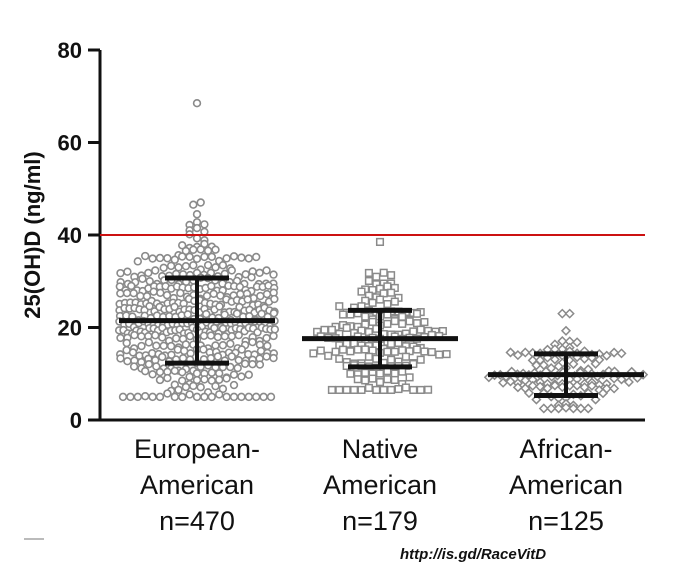 Image resolution: width=673 pixels, height=570 pixels. I want to click on source-link: http://is.gd/RaceVitD, so click(473, 554).